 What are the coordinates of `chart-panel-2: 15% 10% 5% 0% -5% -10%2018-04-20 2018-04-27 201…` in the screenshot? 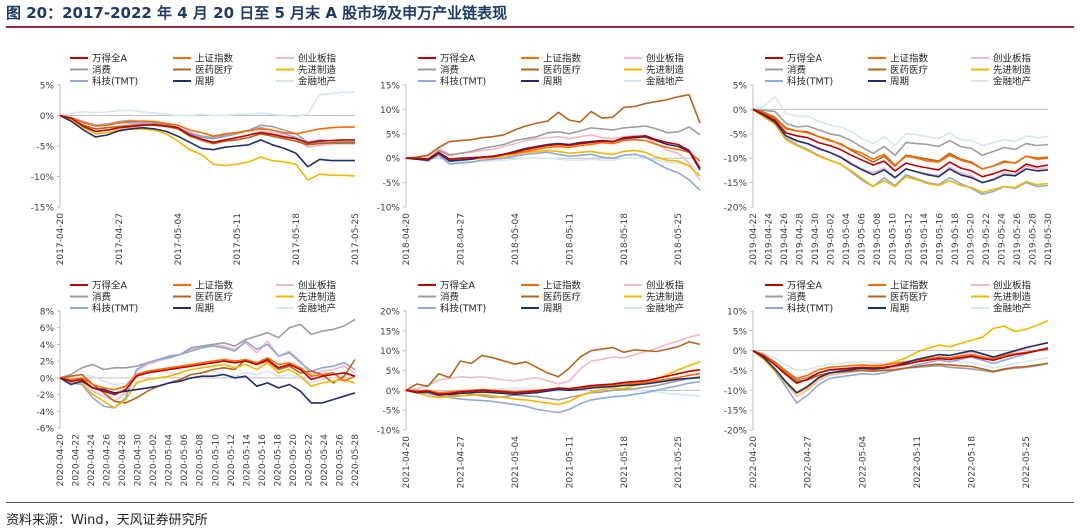 It's located at (539, 159).